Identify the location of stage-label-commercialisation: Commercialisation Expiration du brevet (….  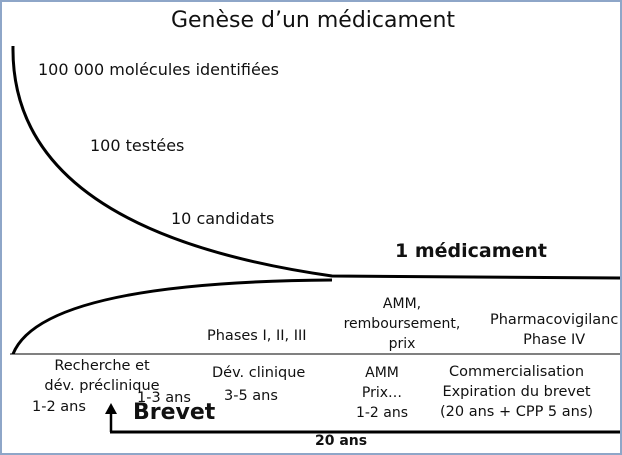
(516, 392).